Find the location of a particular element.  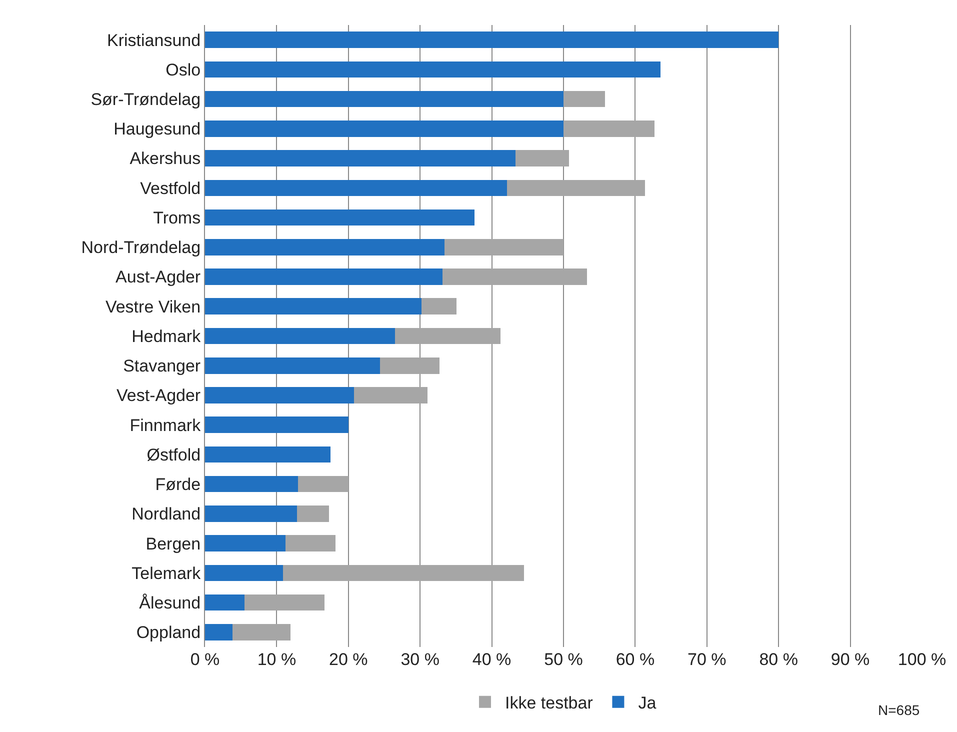

x-tick-label: 90 % is located at coordinates (850, 659).